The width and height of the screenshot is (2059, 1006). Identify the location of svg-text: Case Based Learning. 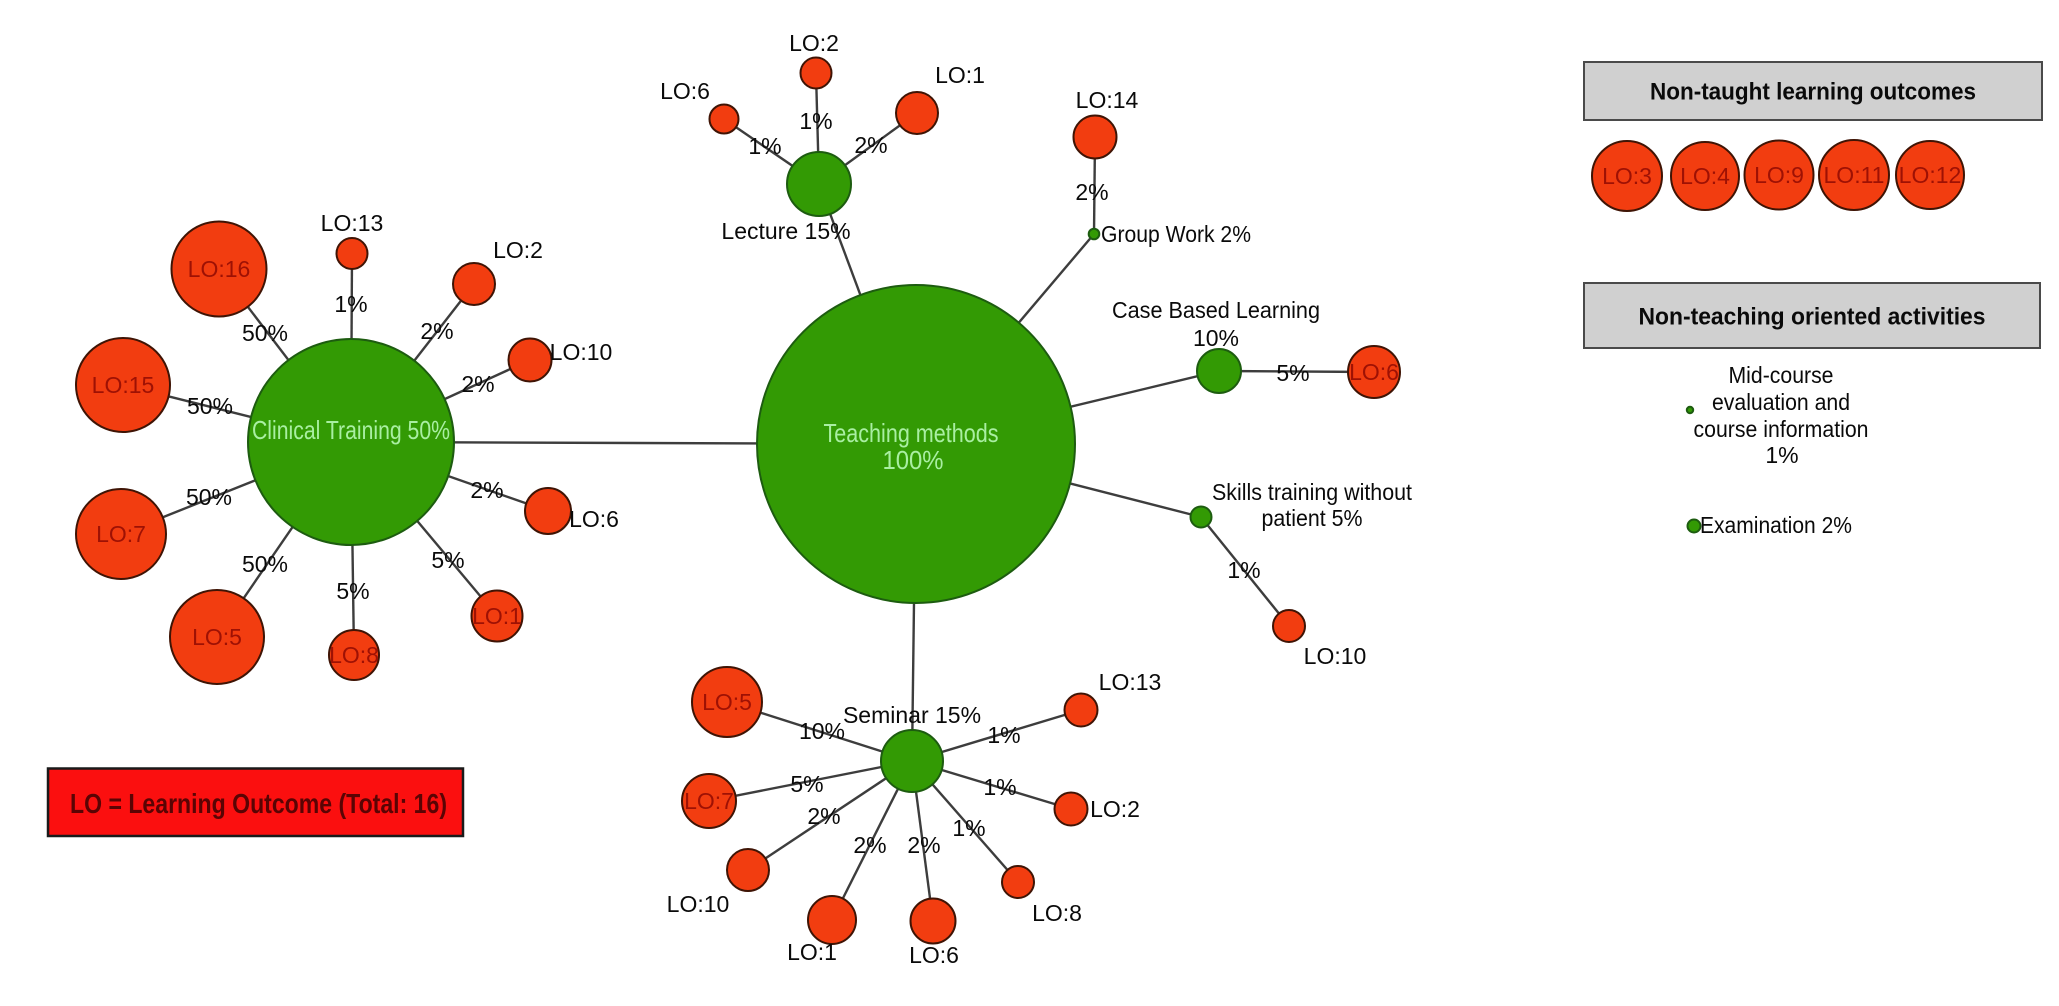
(1216, 310).